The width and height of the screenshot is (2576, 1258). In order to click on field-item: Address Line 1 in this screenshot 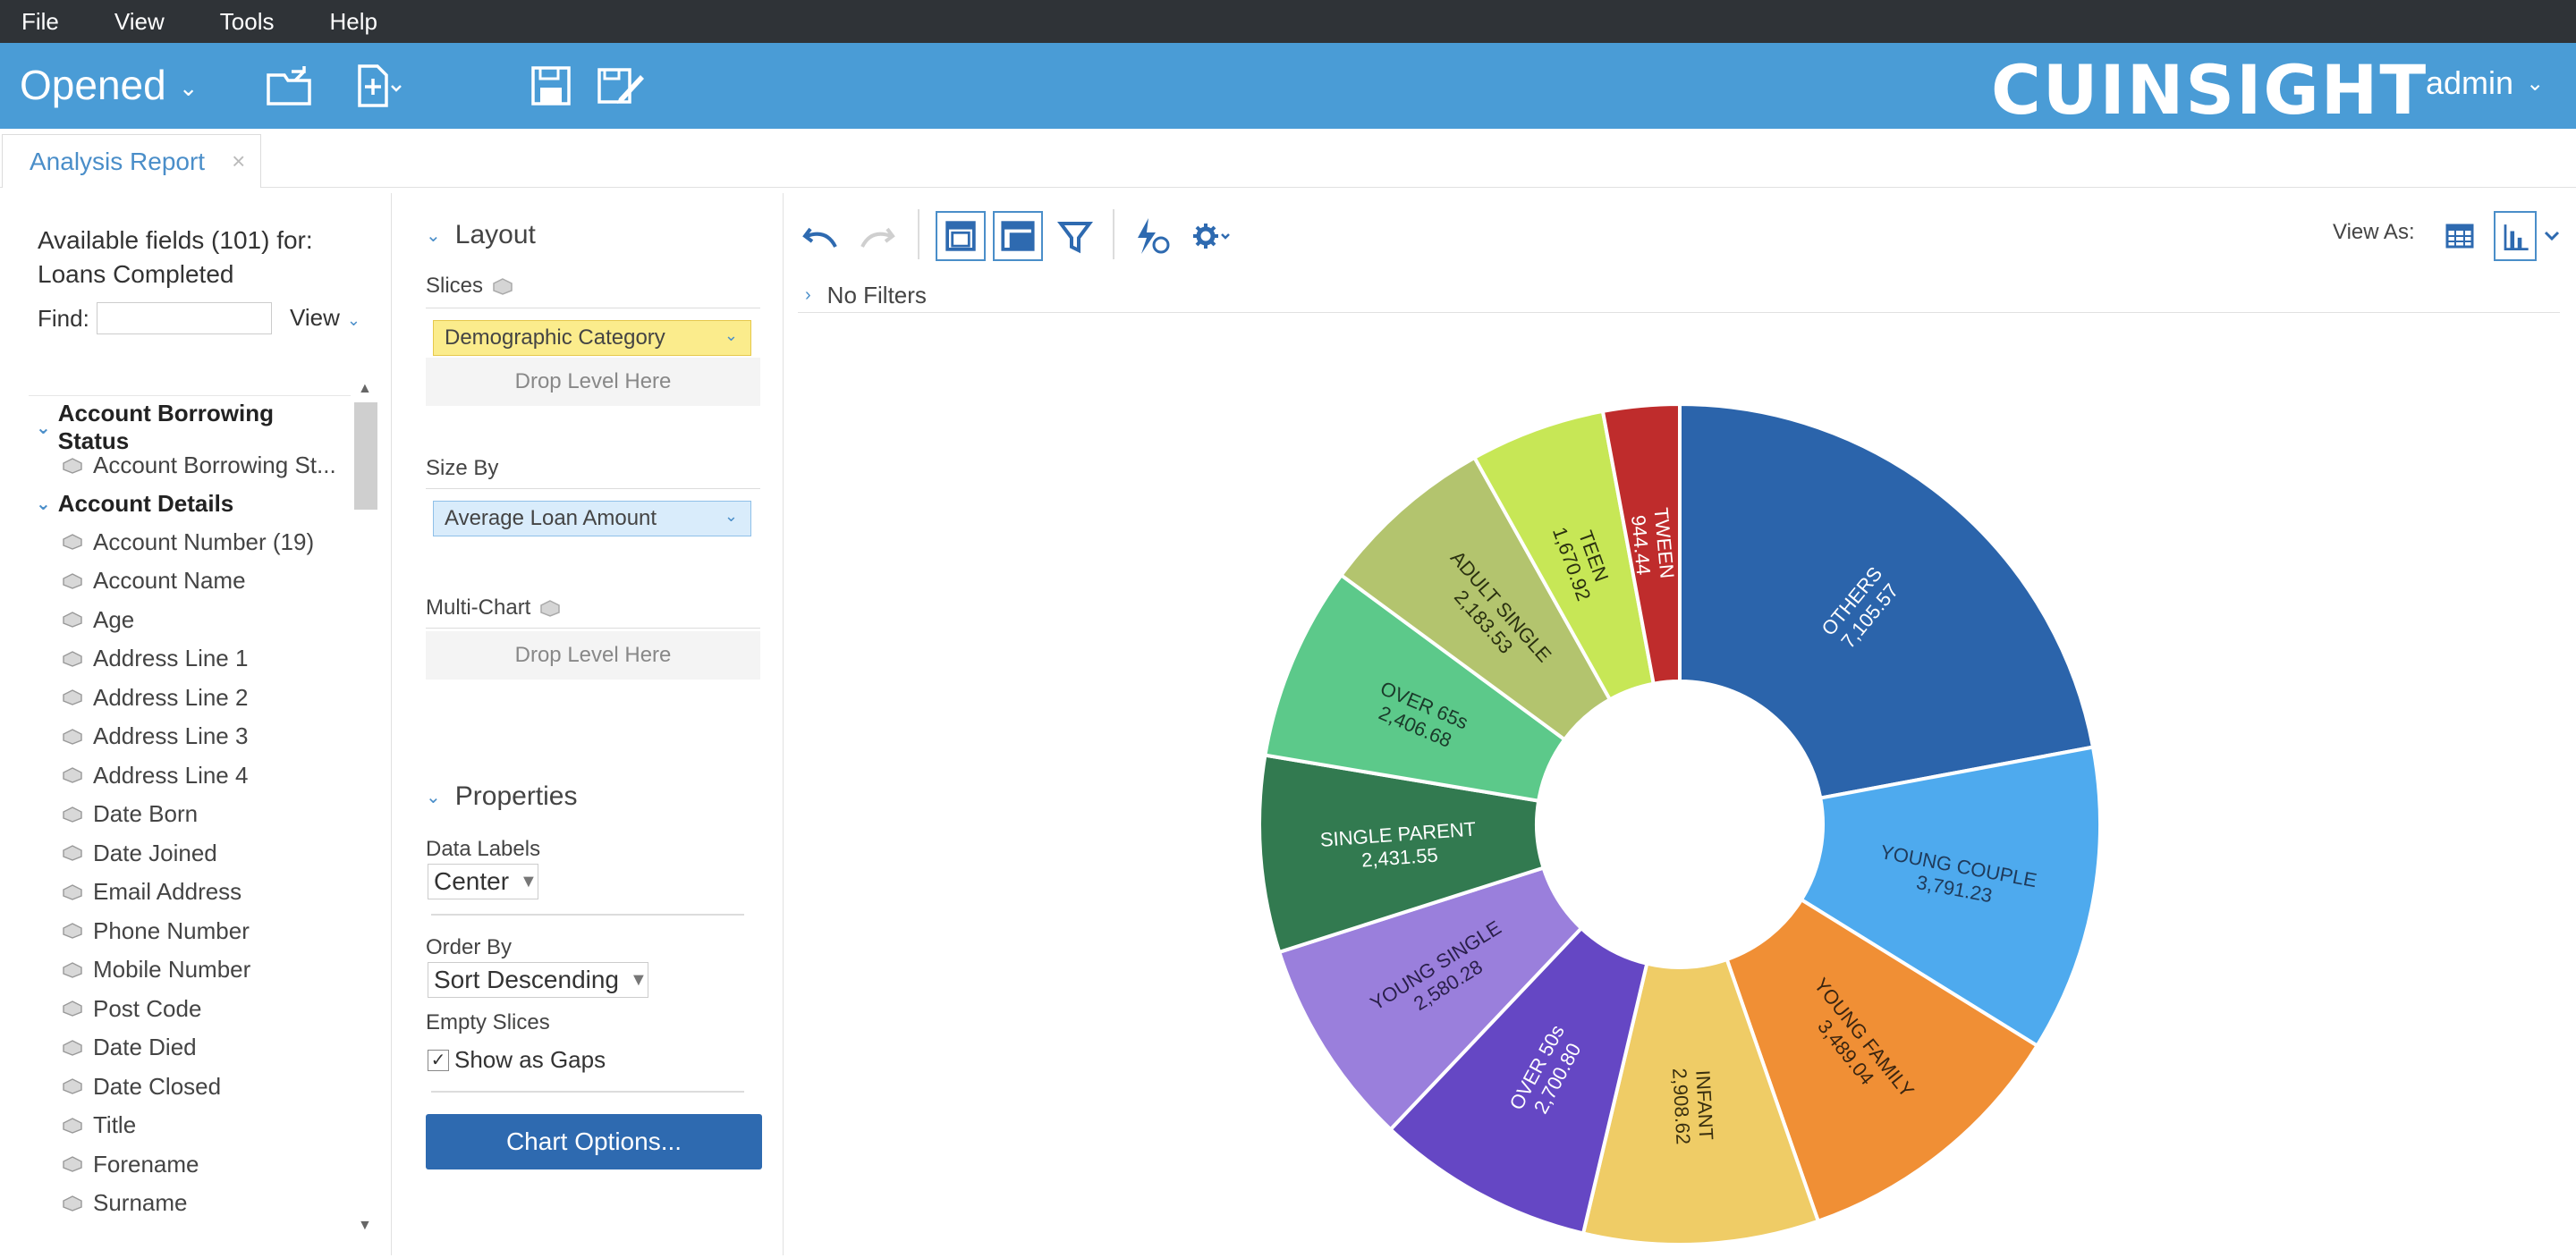, I will do `click(190, 659)`.